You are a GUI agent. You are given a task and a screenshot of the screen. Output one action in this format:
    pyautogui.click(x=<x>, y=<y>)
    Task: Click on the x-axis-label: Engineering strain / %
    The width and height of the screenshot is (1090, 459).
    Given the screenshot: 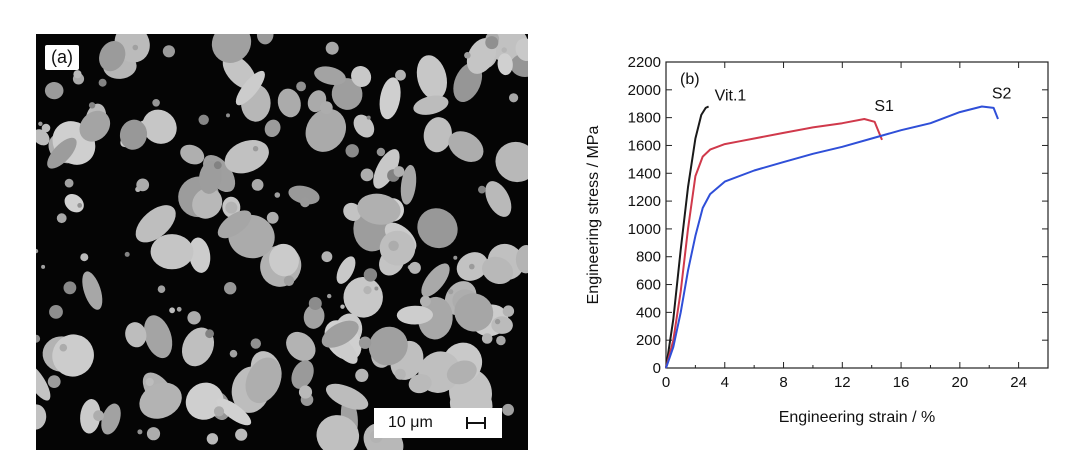 What is the action you would take?
    pyautogui.click(x=857, y=417)
    